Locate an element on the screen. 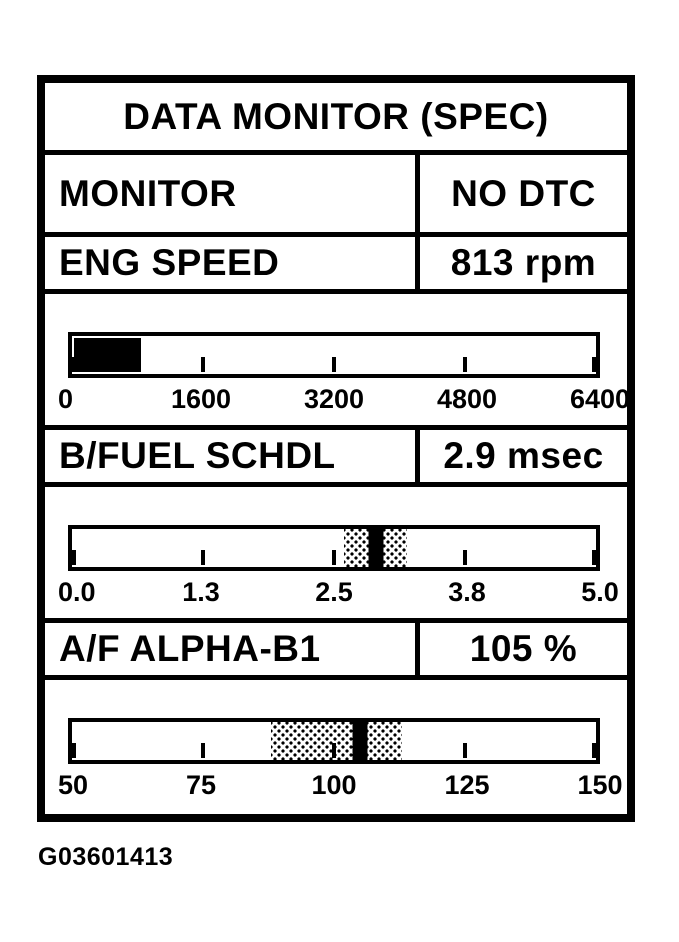 This screenshot has width=679, height=942. panel-title: DATA MONITOR (SPEC) is located at coordinates (336, 116).